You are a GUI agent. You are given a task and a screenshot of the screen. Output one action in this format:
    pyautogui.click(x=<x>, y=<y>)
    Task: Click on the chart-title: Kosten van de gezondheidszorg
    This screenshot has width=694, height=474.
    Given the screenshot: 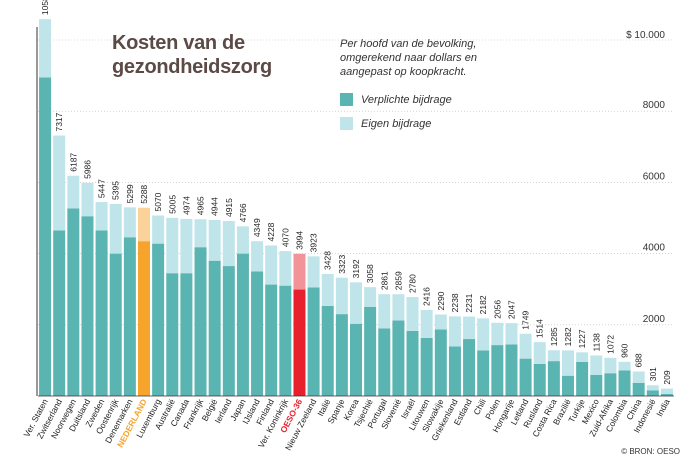 What is the action you would take?
    pyautogui.click(x=227, y=55)
    